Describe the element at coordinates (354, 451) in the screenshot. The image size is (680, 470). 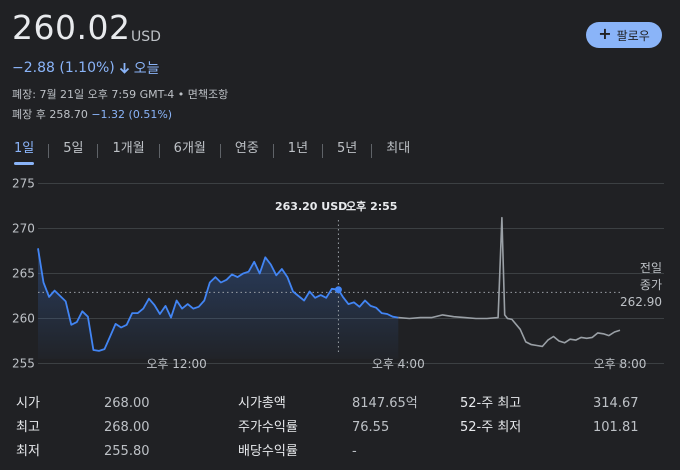
I see `stat-value-dividend-yield: -` at that location.